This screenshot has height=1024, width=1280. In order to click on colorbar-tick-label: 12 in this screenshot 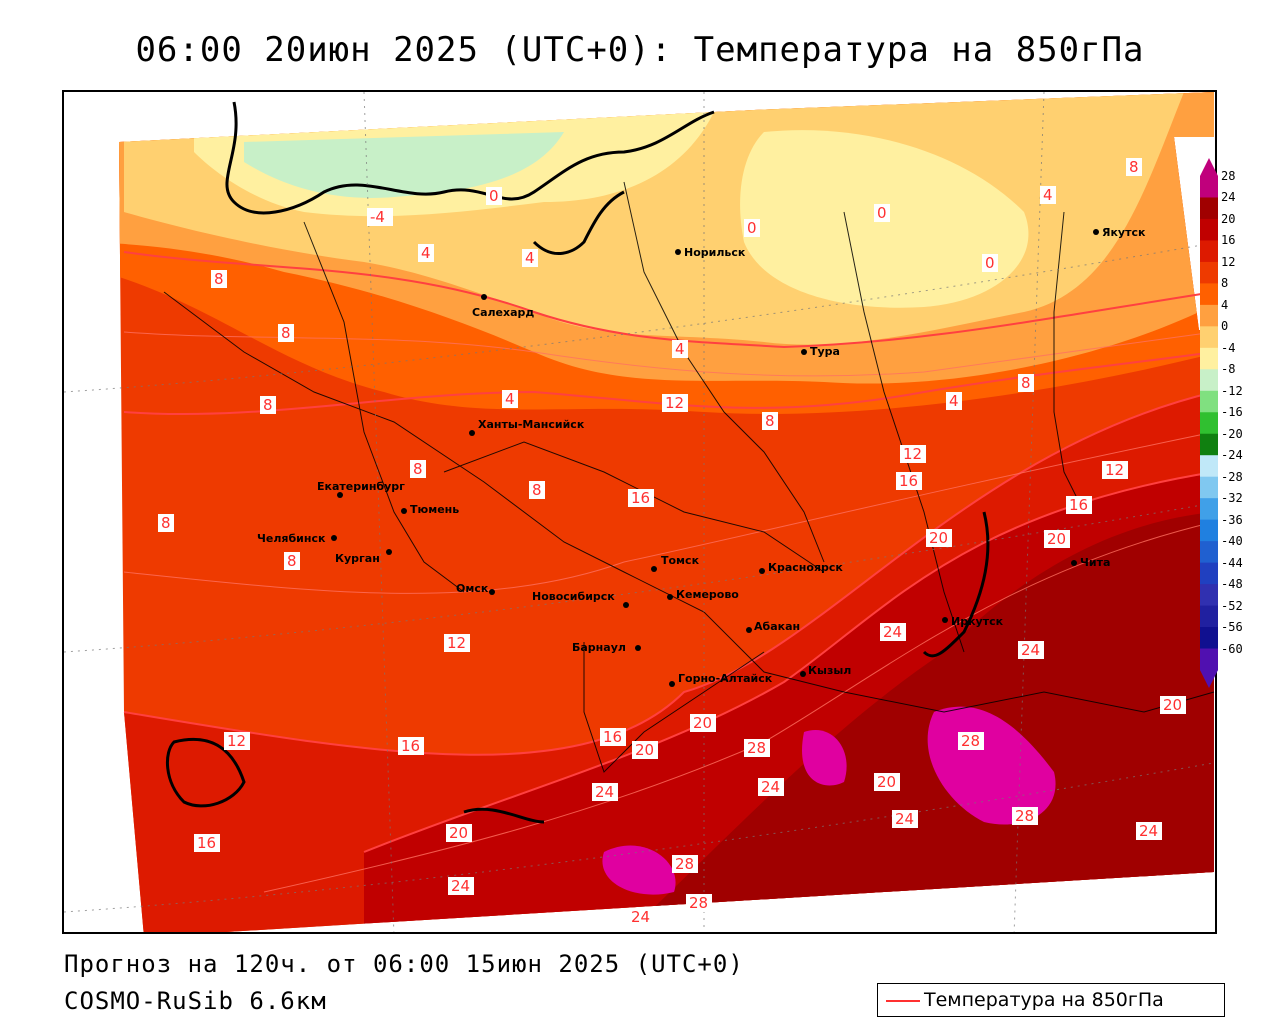, I will do `click(1228, 261)`.